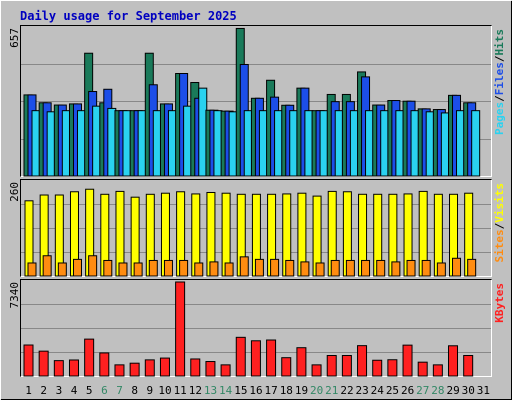  Describe the element at coordinates (499, 203) in the screenshot. I see `legend-entry: Visits` at that location.